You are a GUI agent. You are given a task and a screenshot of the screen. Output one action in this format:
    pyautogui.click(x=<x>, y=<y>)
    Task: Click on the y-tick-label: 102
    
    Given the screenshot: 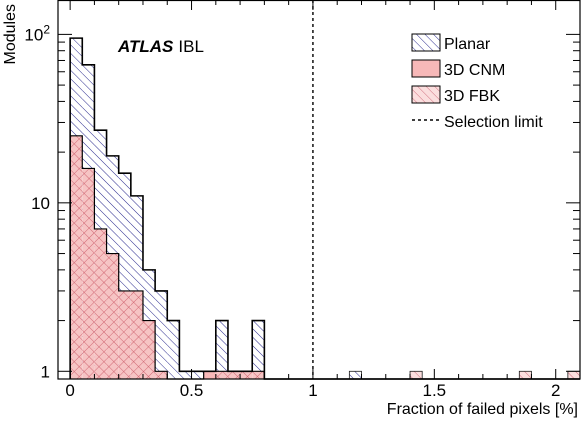 What is the action you would take?
    pyautogui.click(x=37, y=33)
    